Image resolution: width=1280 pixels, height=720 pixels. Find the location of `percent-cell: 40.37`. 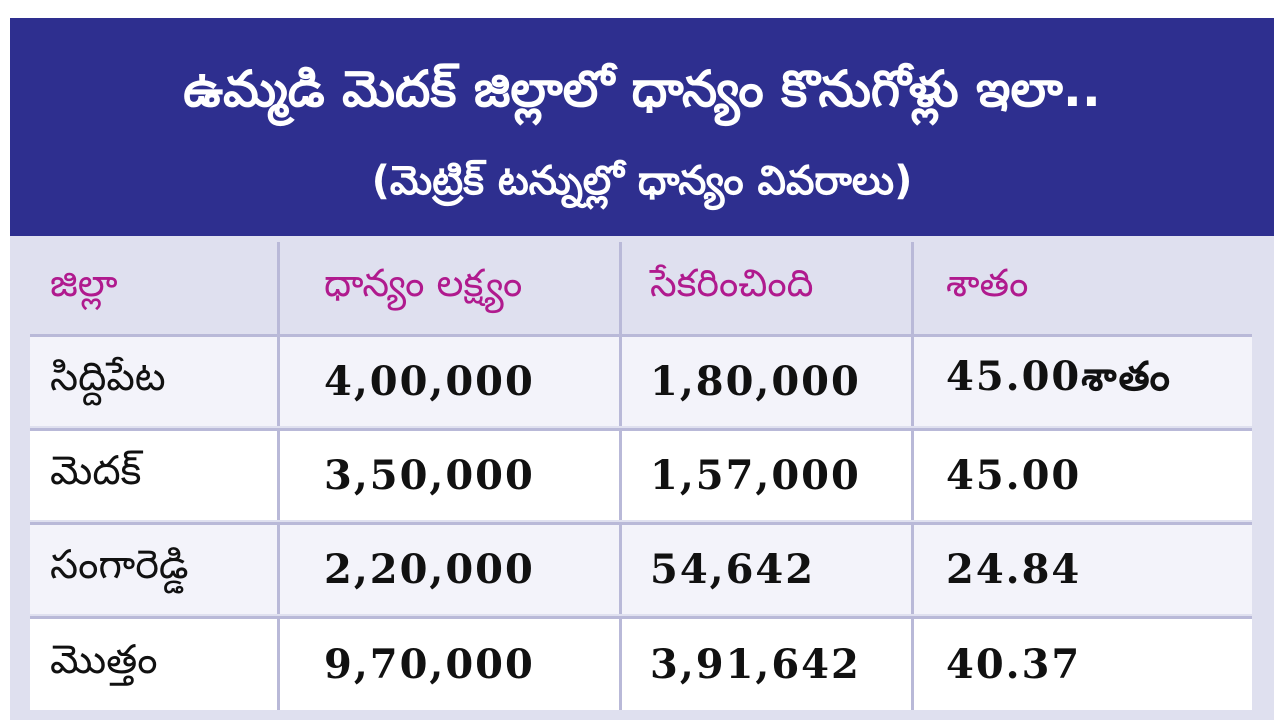

percent-cell: 40.37 is located at coordinates (1014, 664).